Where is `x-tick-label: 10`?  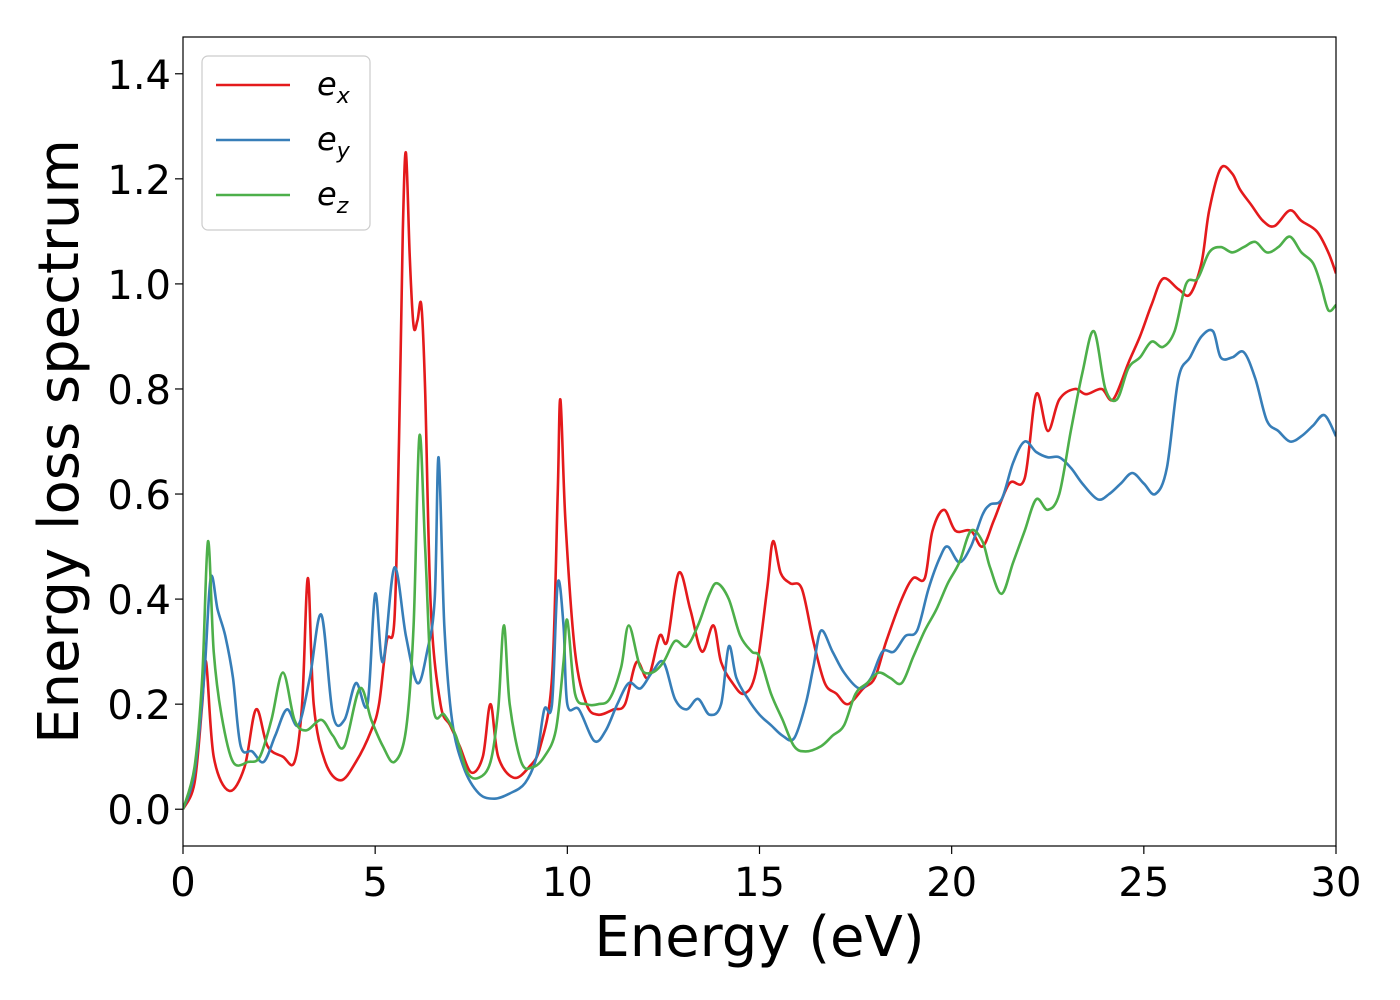 x-tick-label: 10 is located at coordinates (567, 883).